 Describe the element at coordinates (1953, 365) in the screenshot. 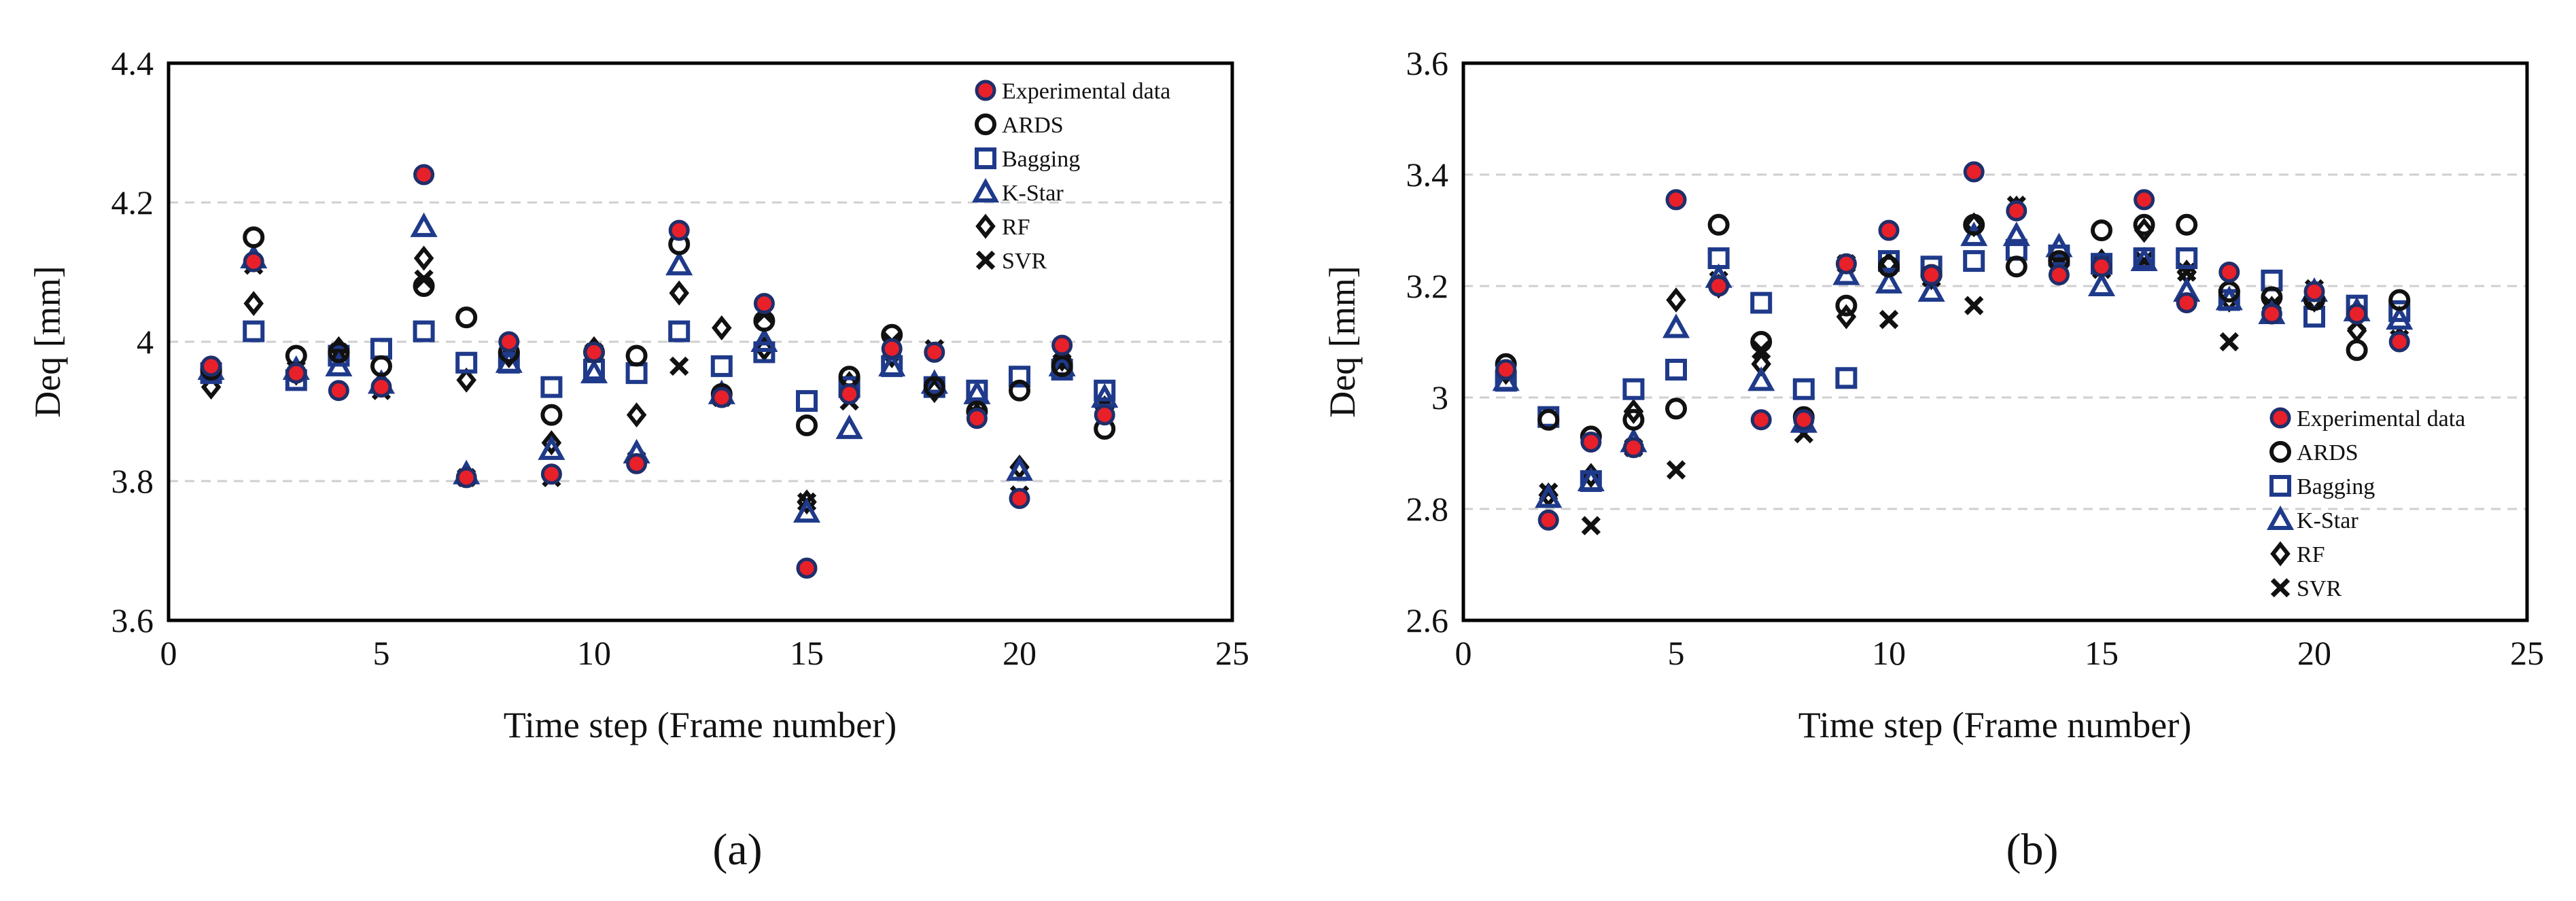

I see `series-bagging` at that location.